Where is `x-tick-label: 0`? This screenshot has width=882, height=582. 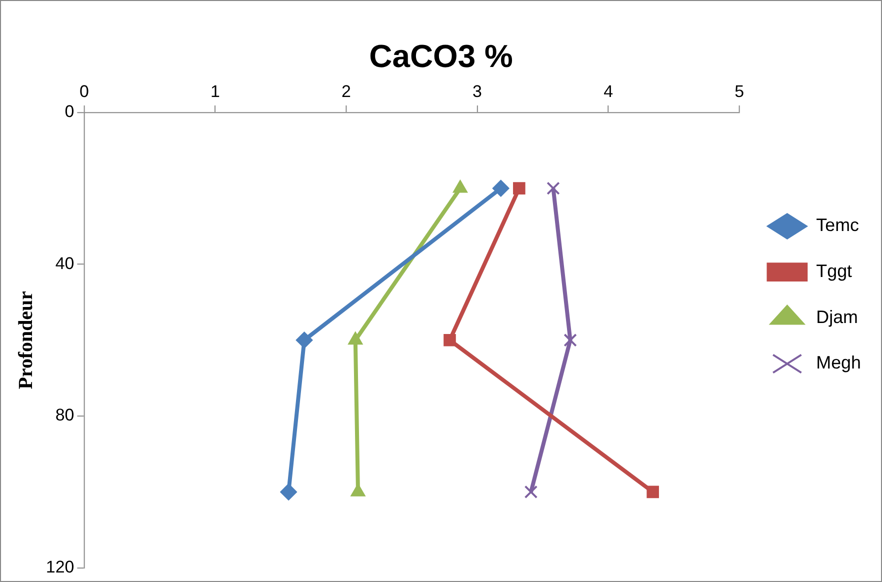 x-tick-label: 0 is located at coordinates (84, 91).